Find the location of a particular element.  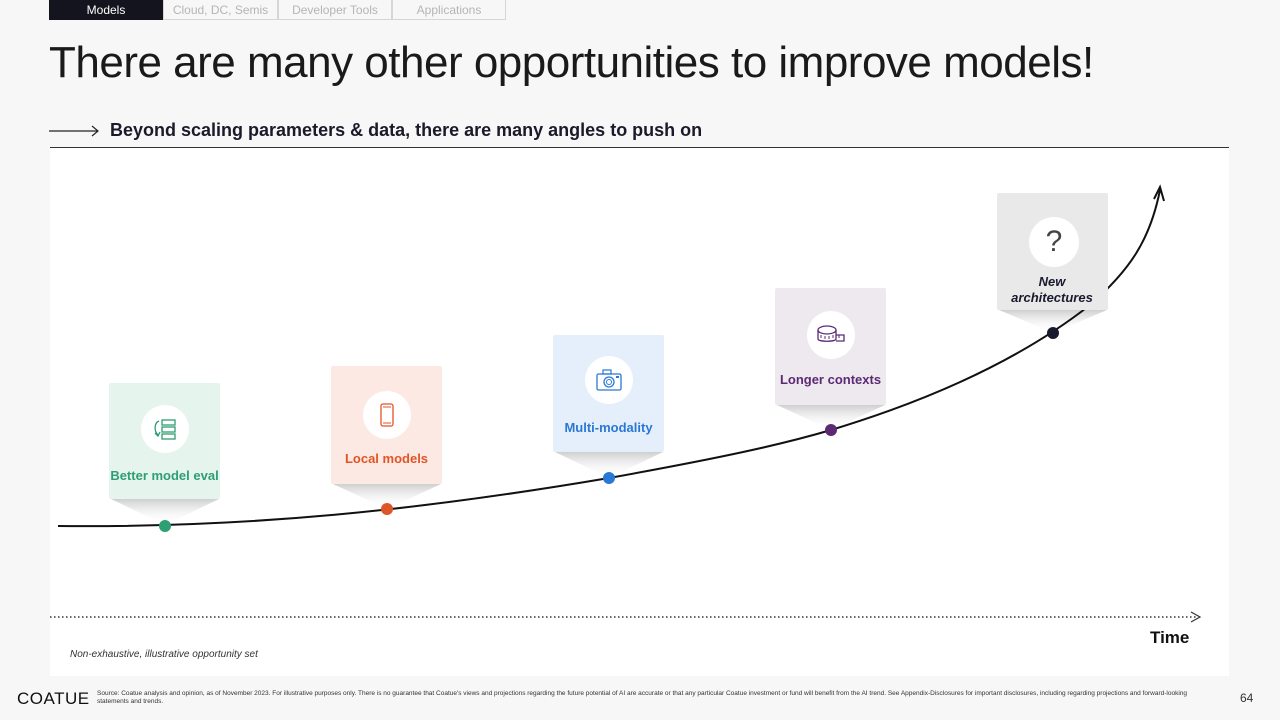

card-new-architectures: ? New architectures is located at coordinates (1052, 251).